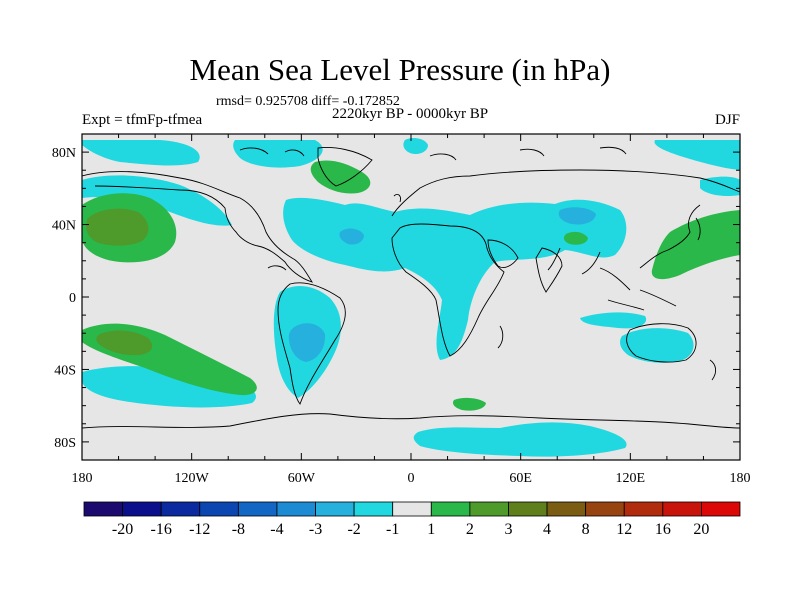 This screenshot has height=600, width=800. Describe the element at coordinates (577, 216) in the screenshot. I see `negative-deep-middle-east` at that location.